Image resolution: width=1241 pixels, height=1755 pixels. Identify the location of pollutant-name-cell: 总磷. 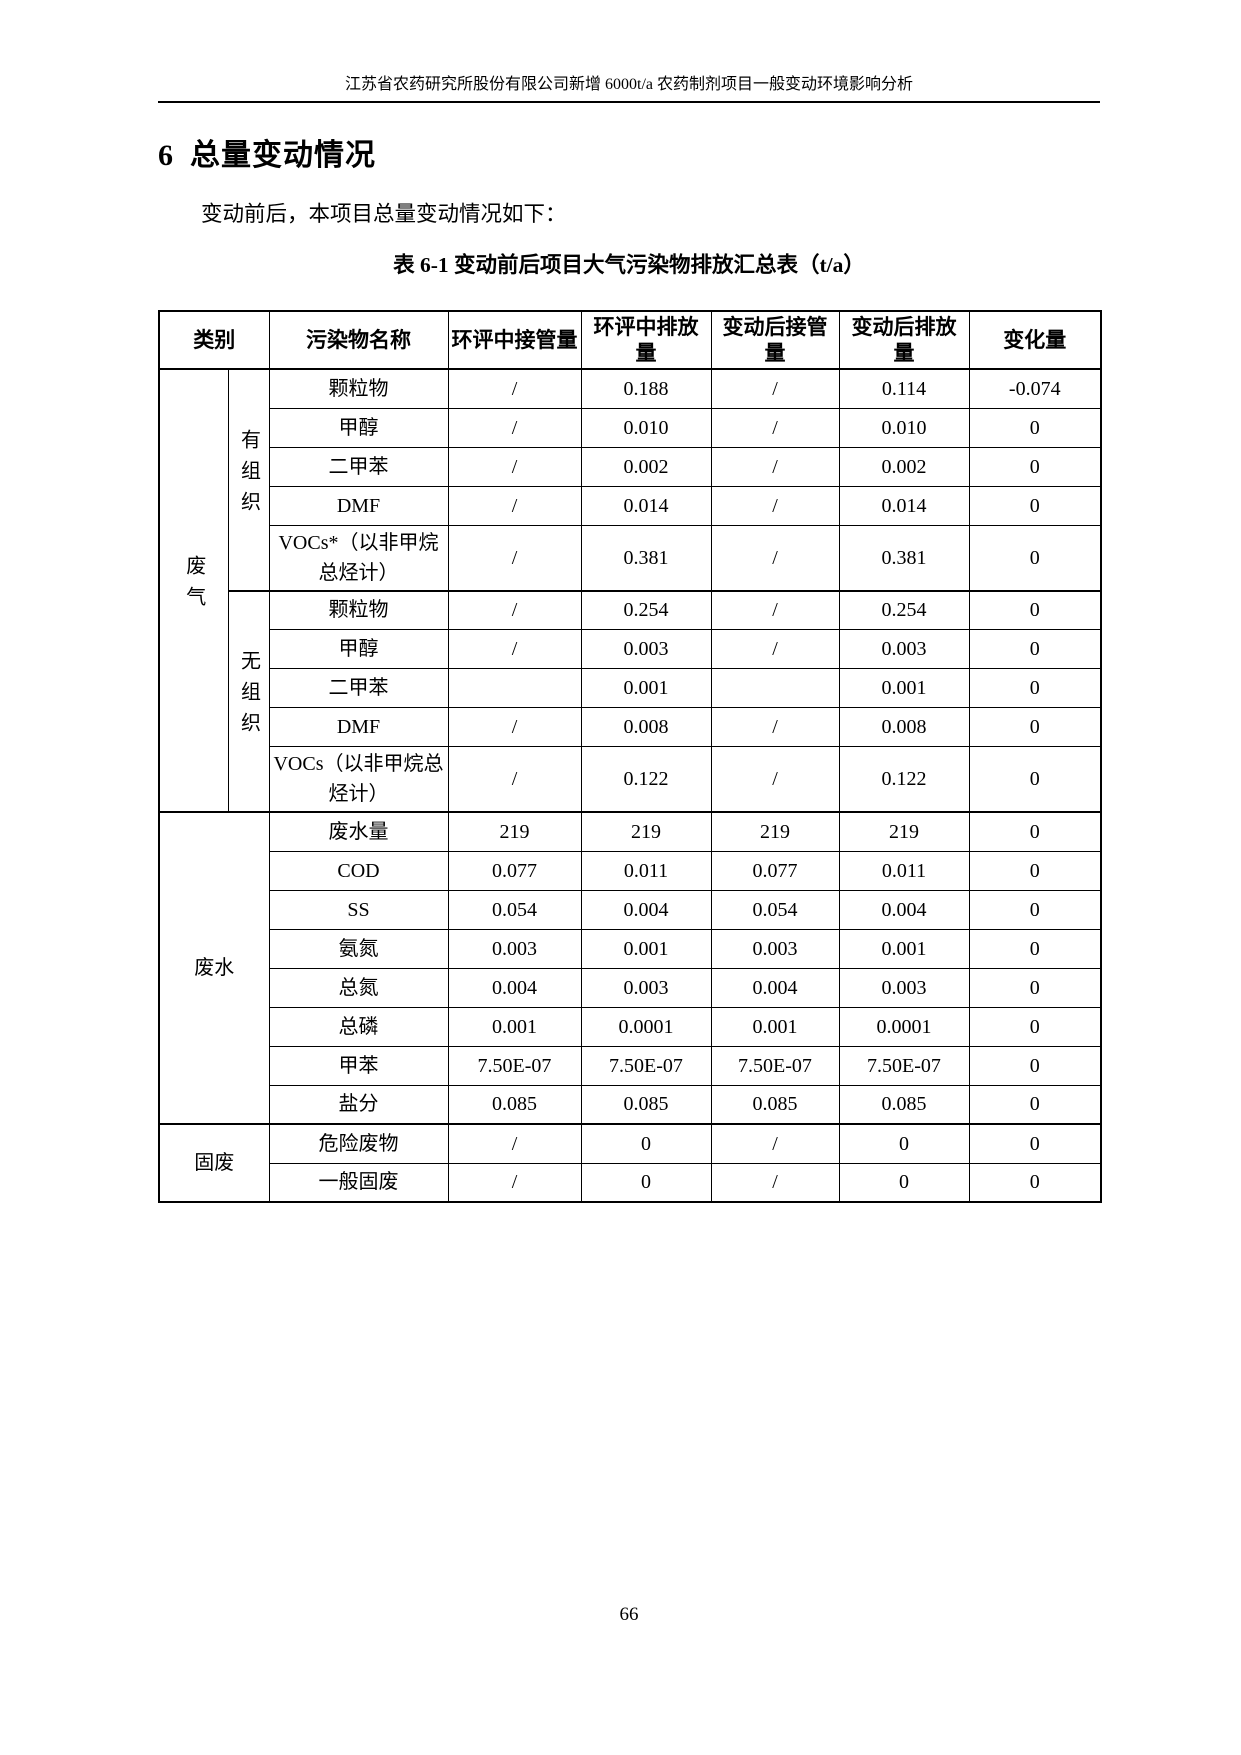
(358, 1026).